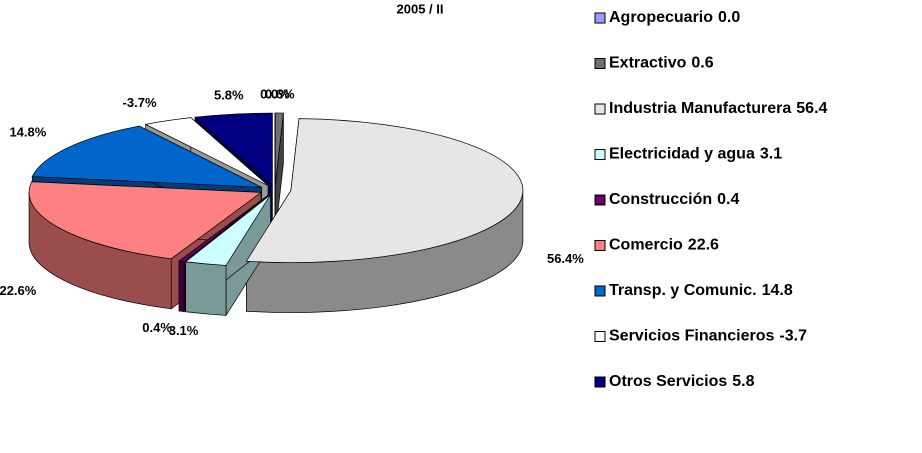 The height and width of the screenshot is (453, 922). Describe the element at coordinates (280, 93) in the screenshot. I see `data-label: 0.6%` at that location.